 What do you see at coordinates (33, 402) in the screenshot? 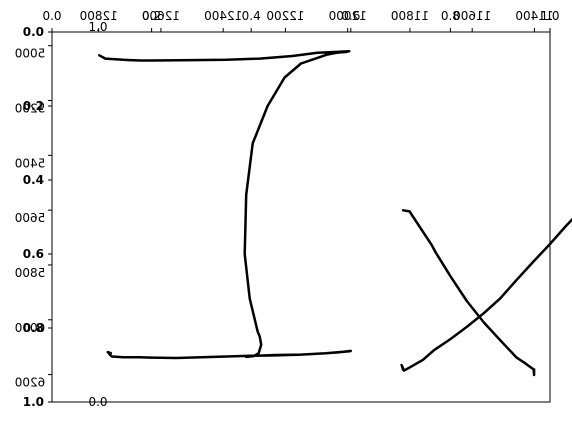
I see `y-tick-label: 1.0` at bounding box center [33, 402].